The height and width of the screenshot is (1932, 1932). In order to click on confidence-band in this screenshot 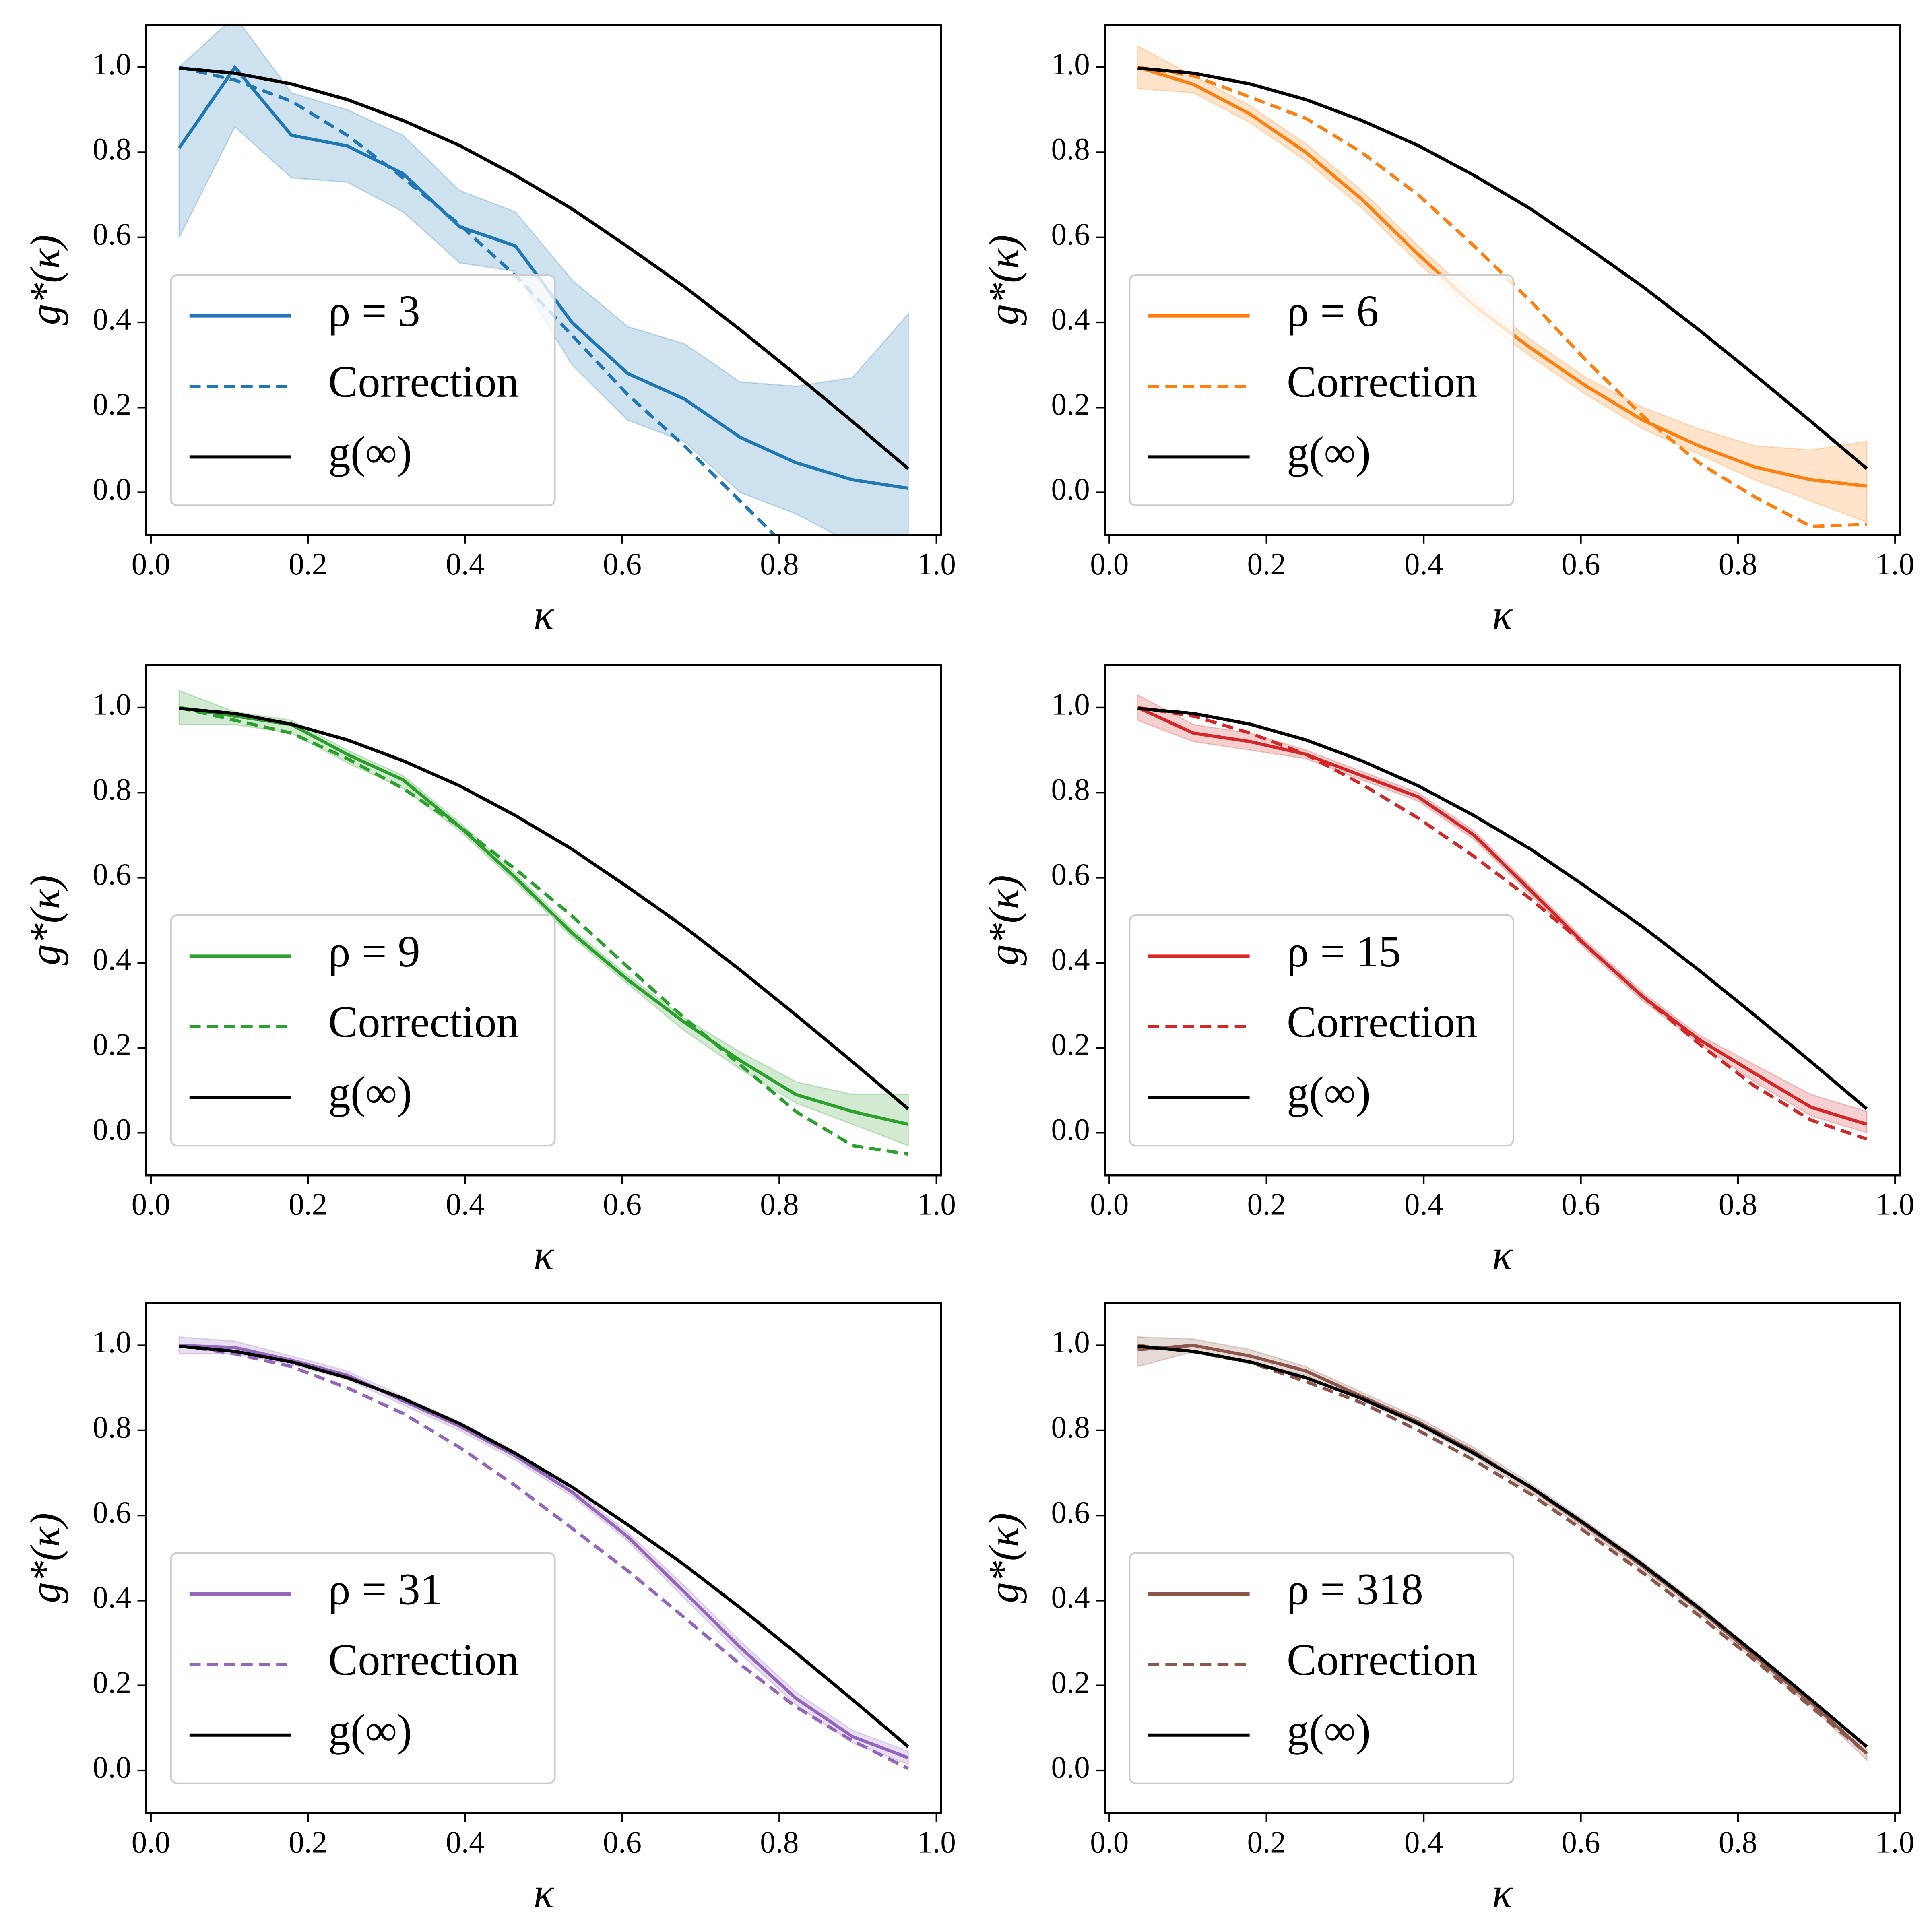, I will do `click(543, 1550)`.